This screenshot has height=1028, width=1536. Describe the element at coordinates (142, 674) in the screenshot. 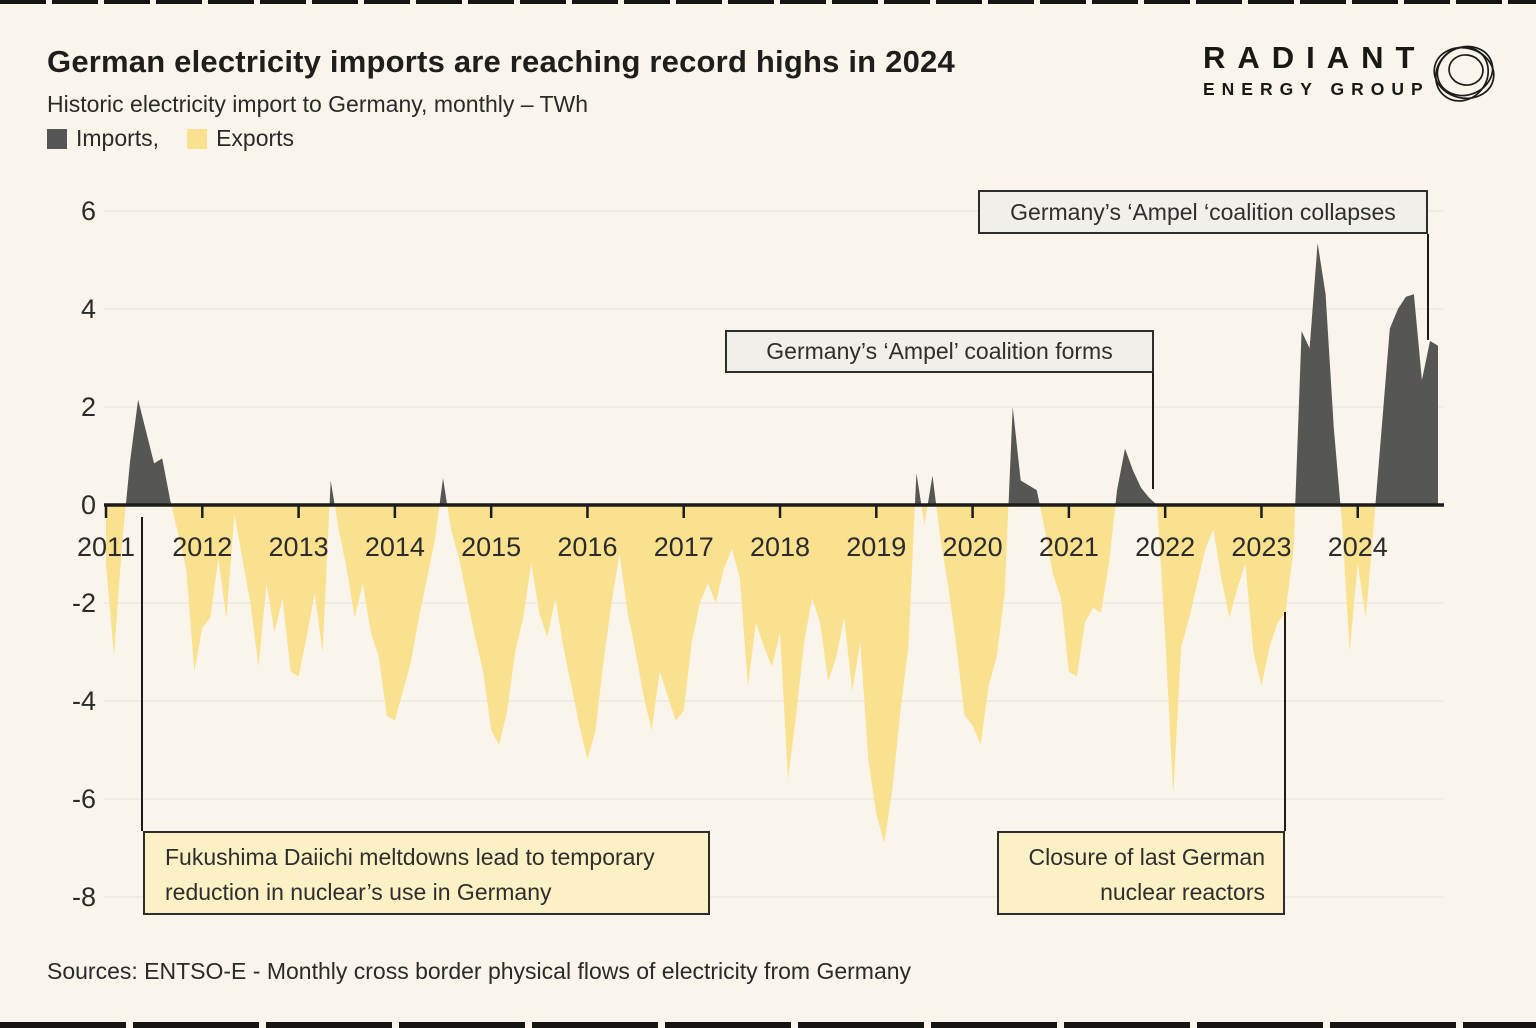

I see `annotation-callout-line-fukushima` at that location.